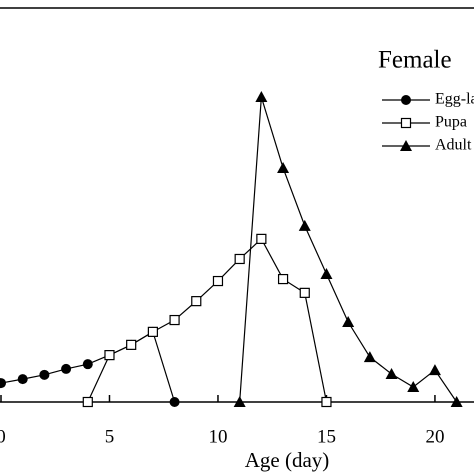 This screenshot has width=474, height=474. I want to click on legend-label: Egg-larva, so click(454, 99).